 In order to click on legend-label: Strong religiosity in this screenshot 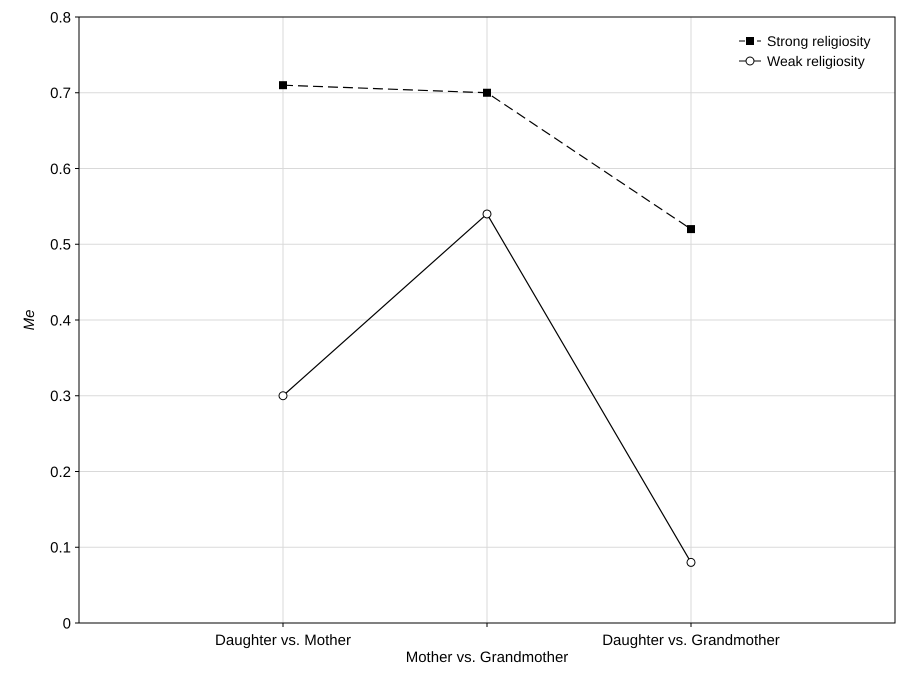, I will do `click(818, 40)`.